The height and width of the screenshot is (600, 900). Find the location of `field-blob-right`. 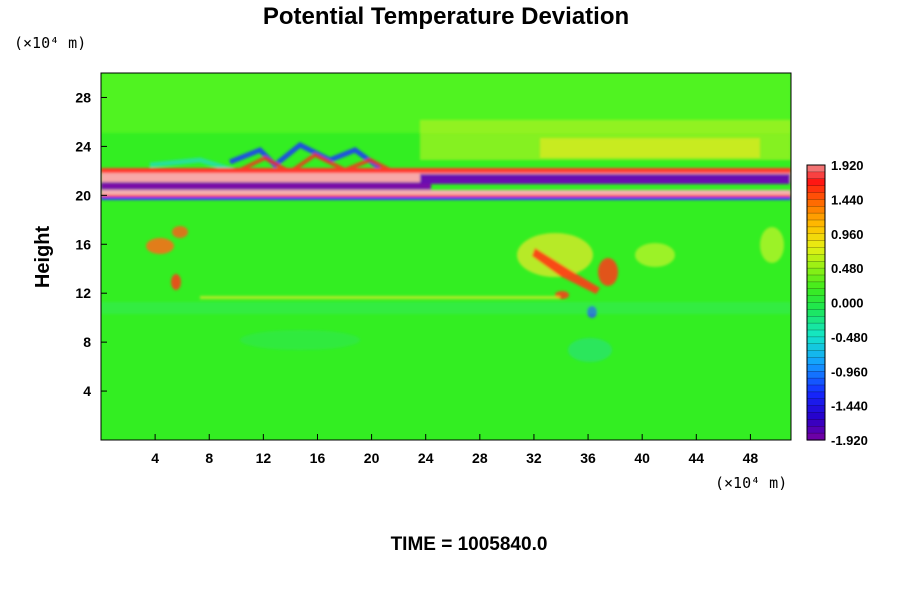

field-blob-right is located at coordinates (655, 255).